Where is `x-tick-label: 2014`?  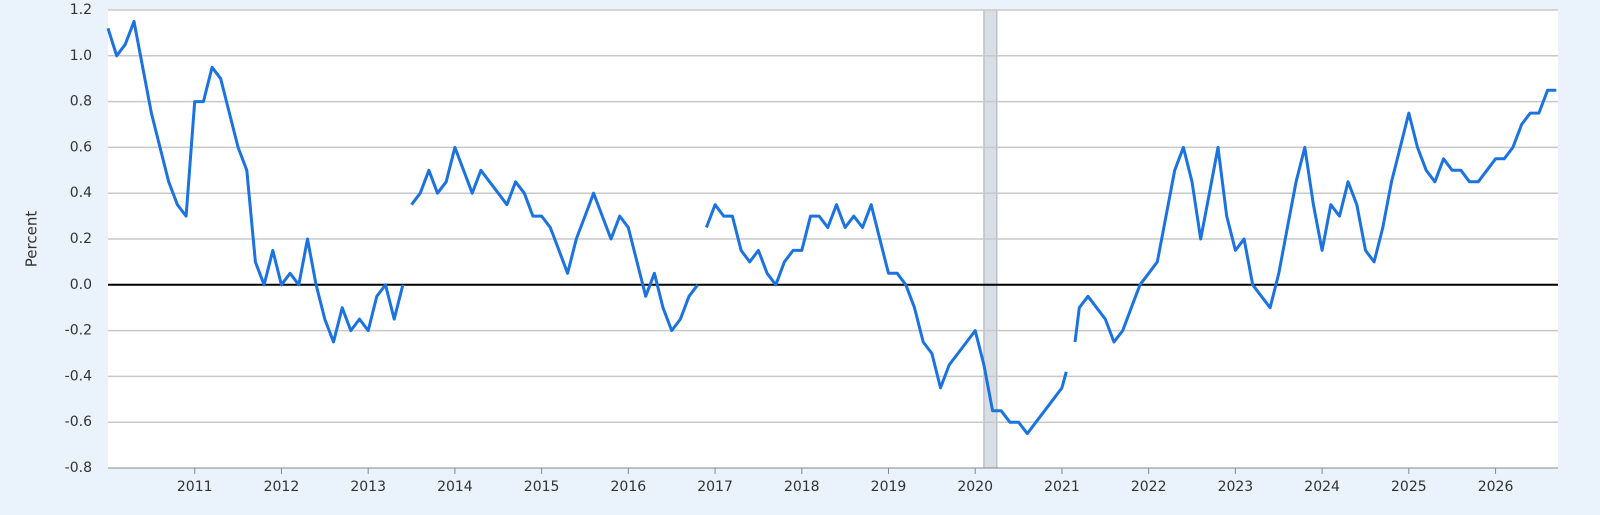
x-tick-label: 2014 is located at coordinates (455, 487).